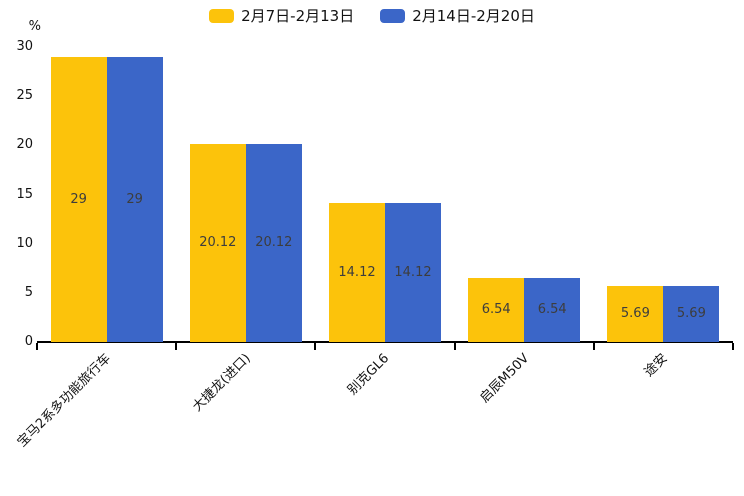 The height and width of the screenshot is (496, 744). Describe the element at coordinates (65, 401) in the screenshot. I see `x-category-label: 宝马2系多功能旅行车` at that location.